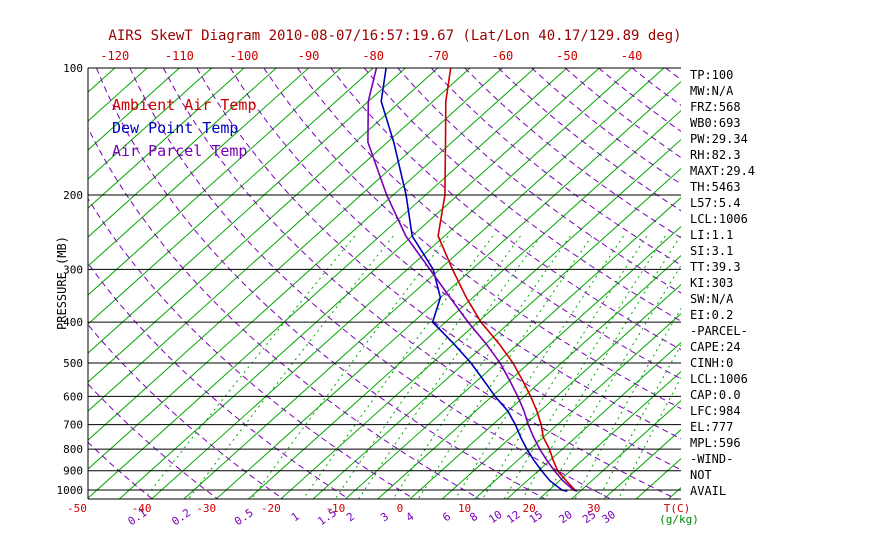 Image resolution: width=870 pixels, height=560 pixels. I want to click on mixing-ratio-label: 30, so click(609, 517).